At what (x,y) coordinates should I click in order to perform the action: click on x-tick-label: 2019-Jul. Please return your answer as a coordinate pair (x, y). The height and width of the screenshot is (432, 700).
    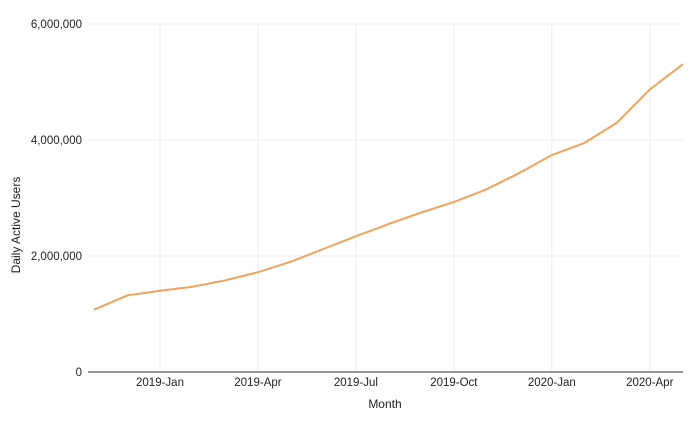
    Looking at the image, I should click on (356, 383).